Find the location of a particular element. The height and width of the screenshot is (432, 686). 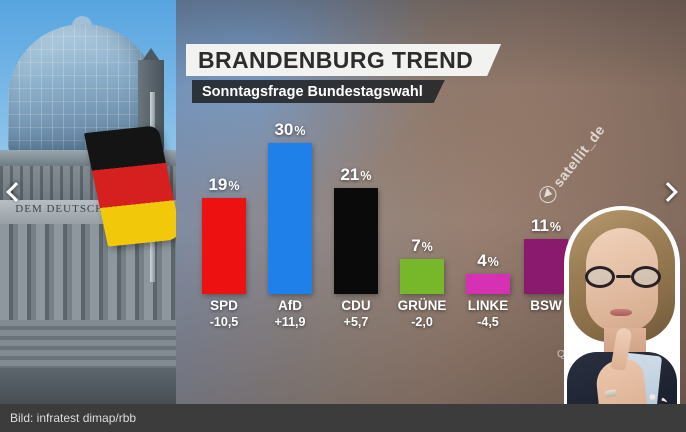

bar-cdu is located at coordinates (356, 241).